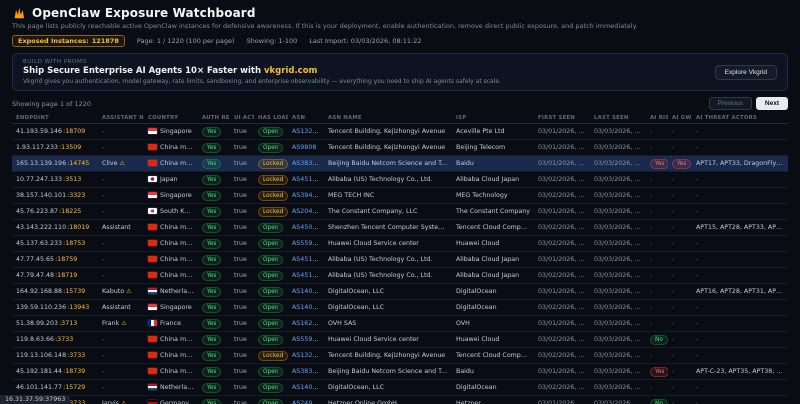 The height and width of the screenshot is (404, 800). I want to click on ui-active-cell: true, so click(242, 179).